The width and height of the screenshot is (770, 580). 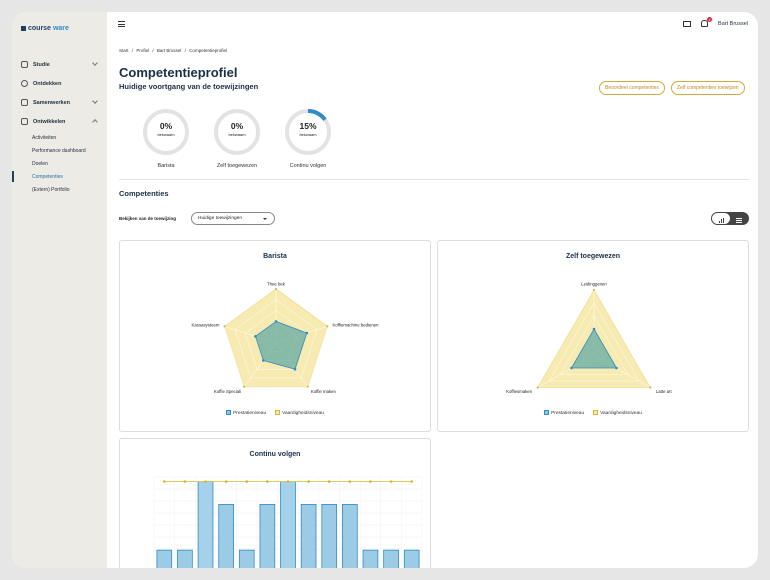 I want to click on page-subtitle: Huidige voortgang van de toewijzingen, so click(x=189, y=86).